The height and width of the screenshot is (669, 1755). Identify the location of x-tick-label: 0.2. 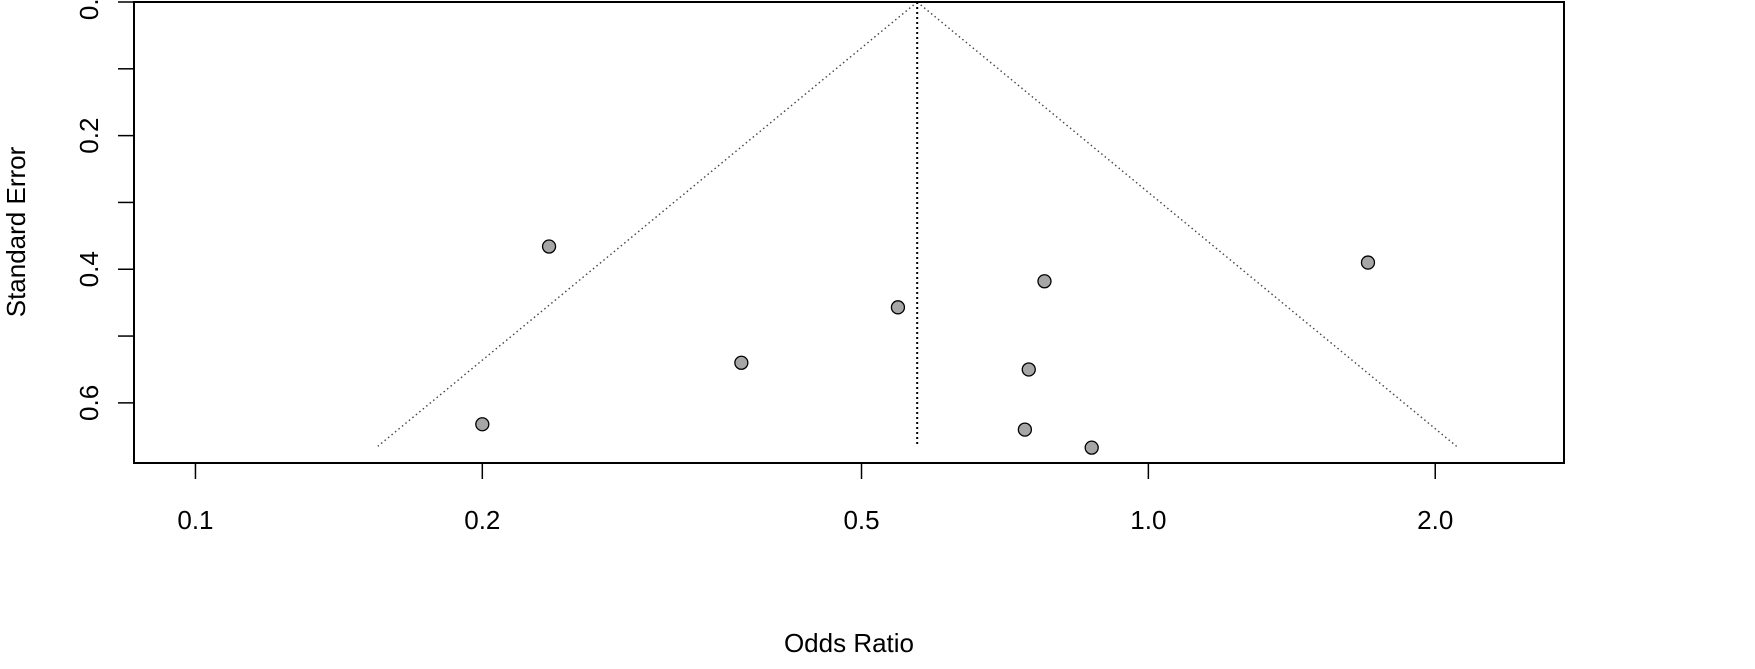
(482, 520).